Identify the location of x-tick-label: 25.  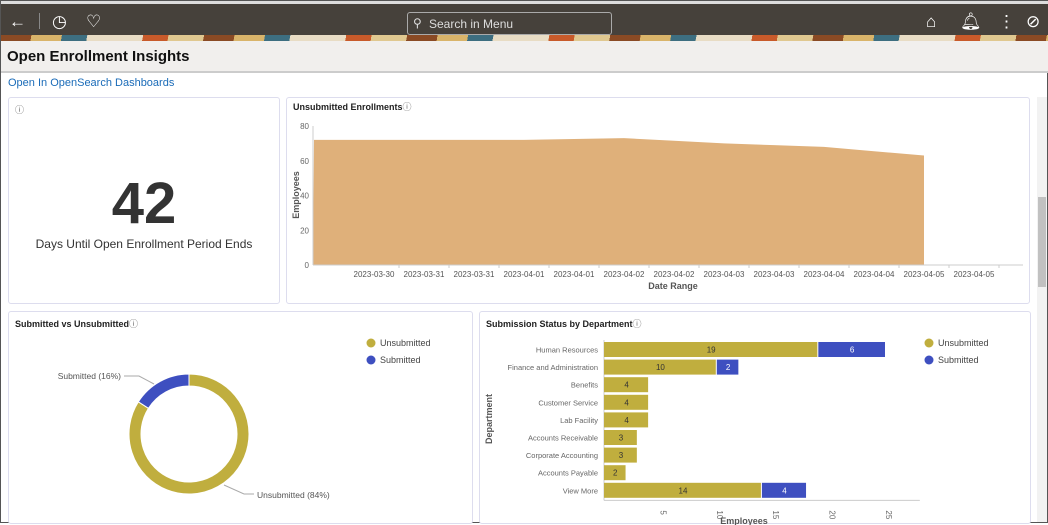
(888, 514).